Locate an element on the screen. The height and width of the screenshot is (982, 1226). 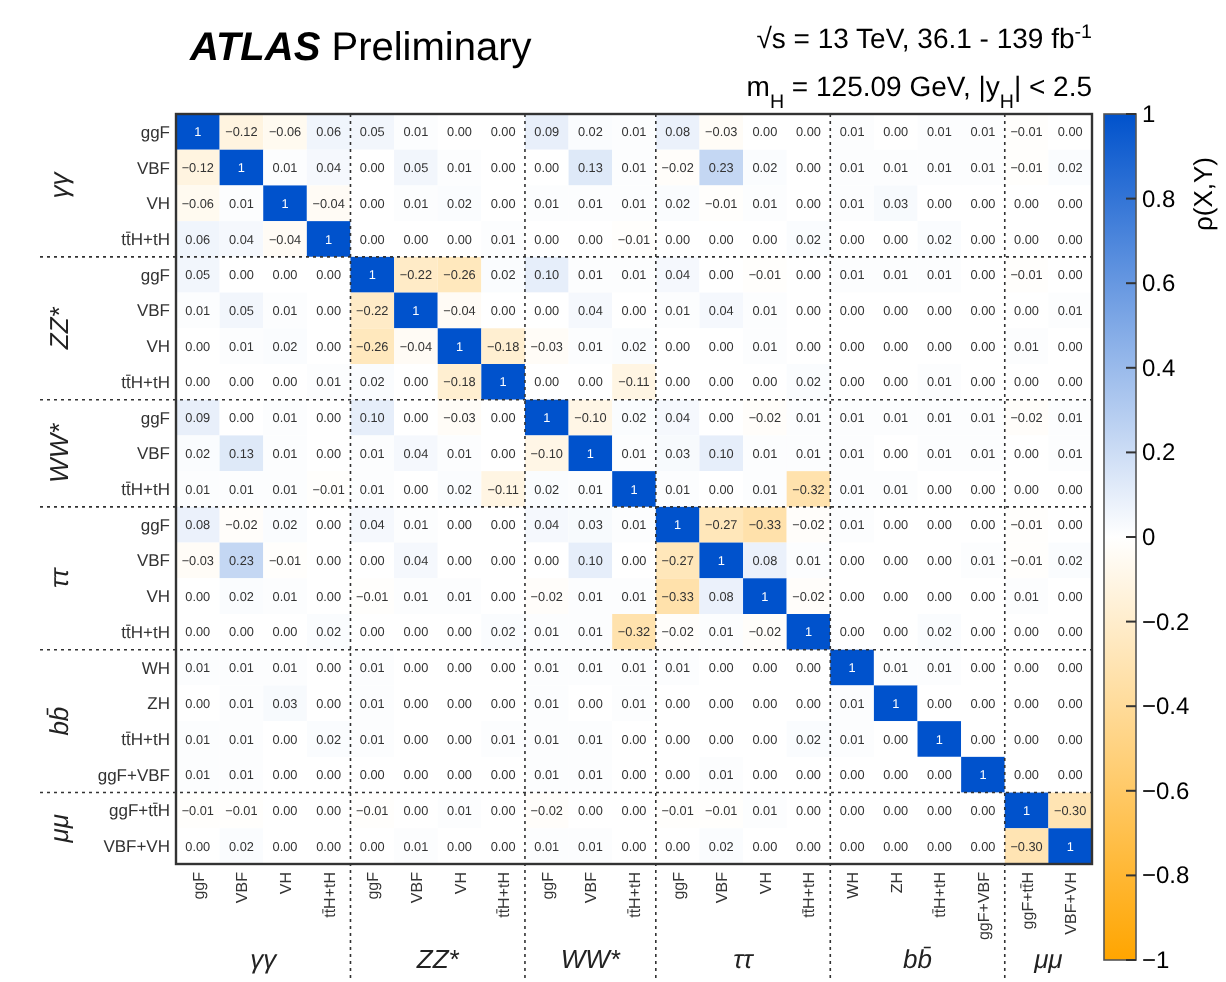
color-bar-label: −0.4 is located at coordinates (1166, 706).